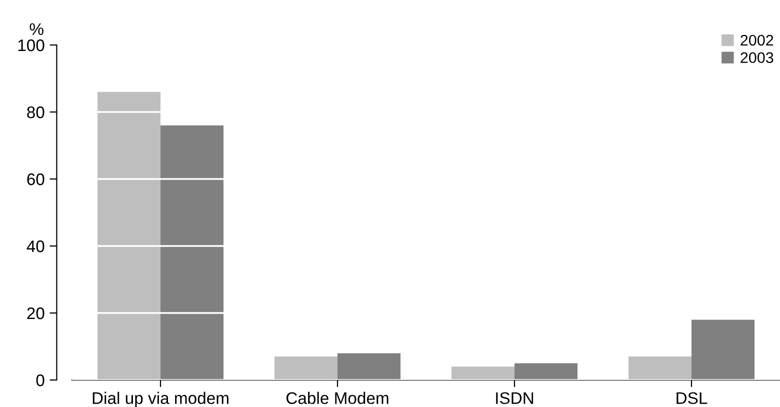 The width and height of the screenshot is (780, 407). I want to click on x-tick-label: Cable Modem, so click(337, 398).